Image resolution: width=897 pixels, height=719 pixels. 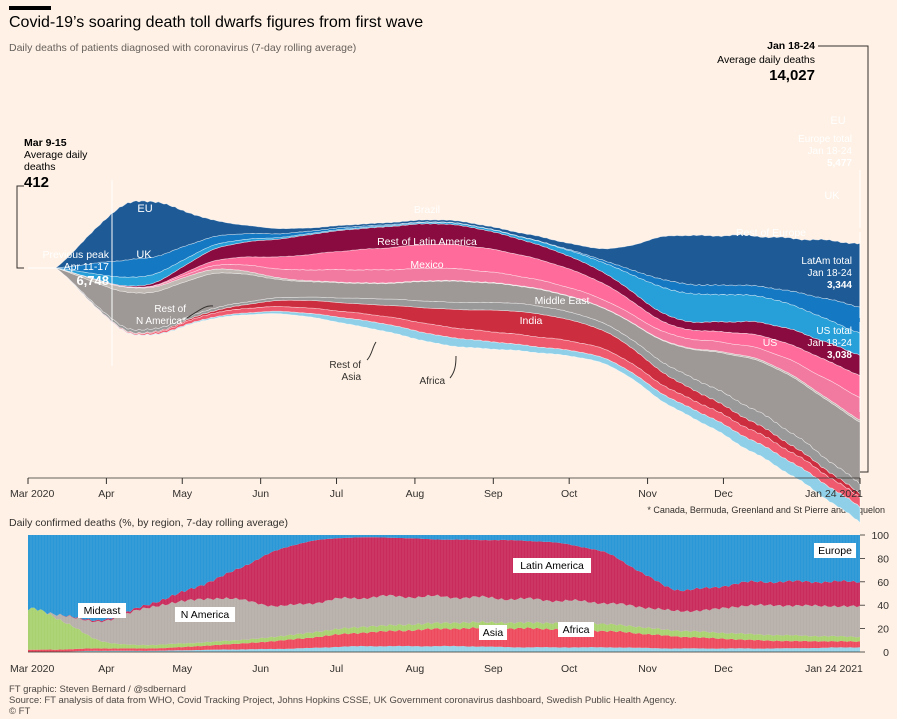 What do you see at coordinates (56, 155) in the screenshot?
I see `first-wave-desc-1: Average daily` at bounding box center [56, 155].